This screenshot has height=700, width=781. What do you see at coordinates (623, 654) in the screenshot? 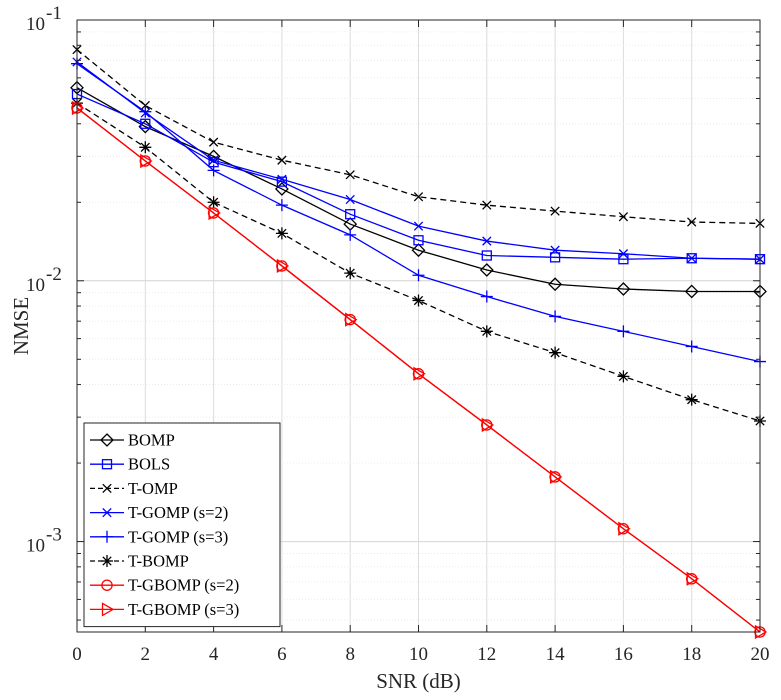
I see `x-tick-label: 16` at bounding box center [623, 654].